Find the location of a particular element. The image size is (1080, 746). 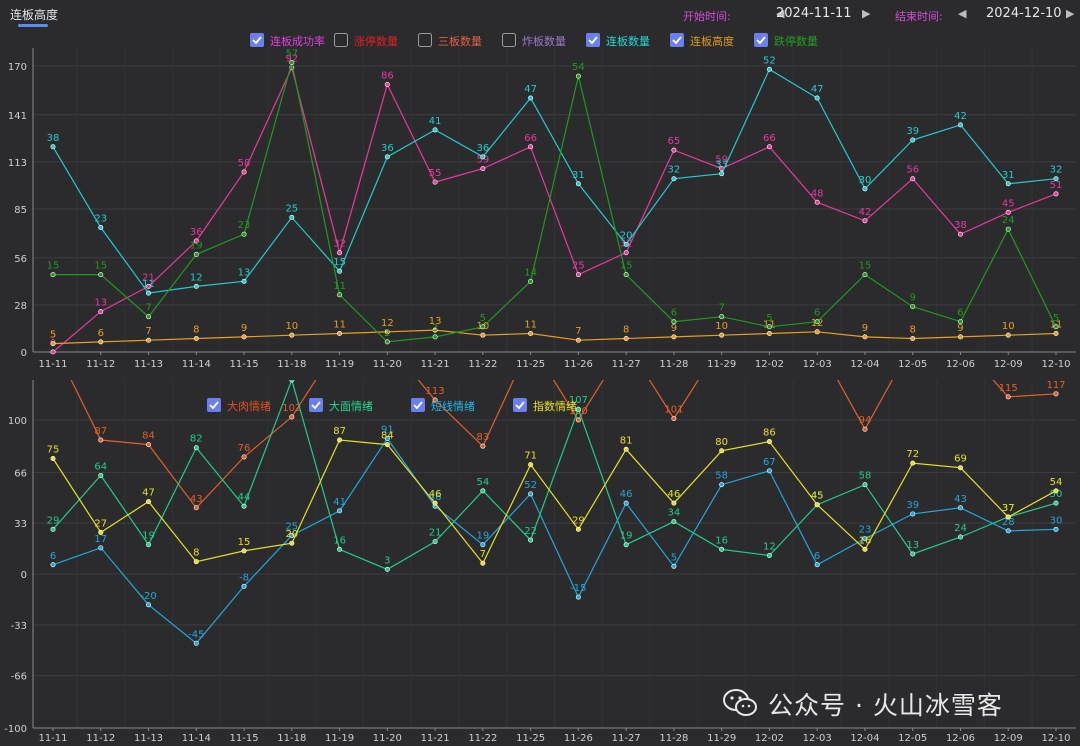

data-label: 107 is located at coordinates (578, 400).